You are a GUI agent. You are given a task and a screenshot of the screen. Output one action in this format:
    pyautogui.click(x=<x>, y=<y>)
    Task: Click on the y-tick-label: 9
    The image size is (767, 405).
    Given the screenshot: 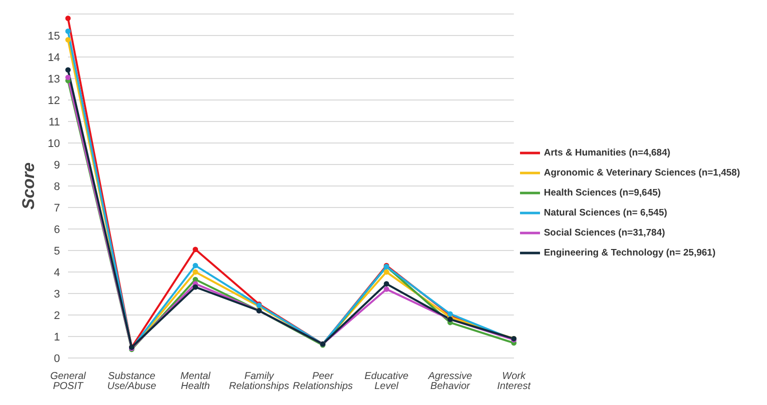 What is the action you would take?
    pyautogui.click(x=57, y=165)
    